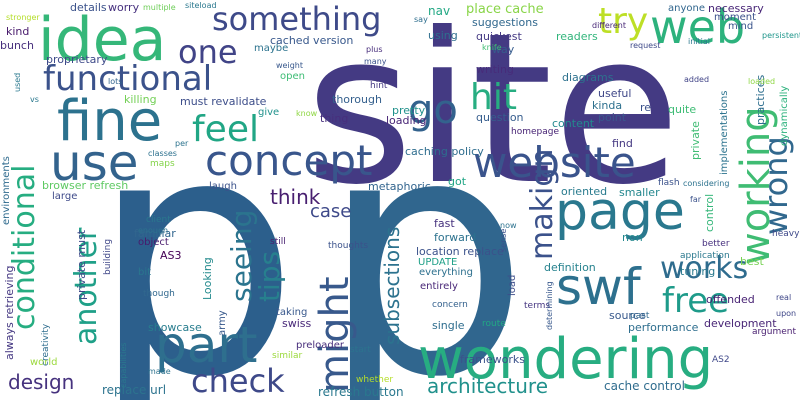 This screenshot has width=800, height=400. I want to click on word-offended: offended, so click(730, 299).